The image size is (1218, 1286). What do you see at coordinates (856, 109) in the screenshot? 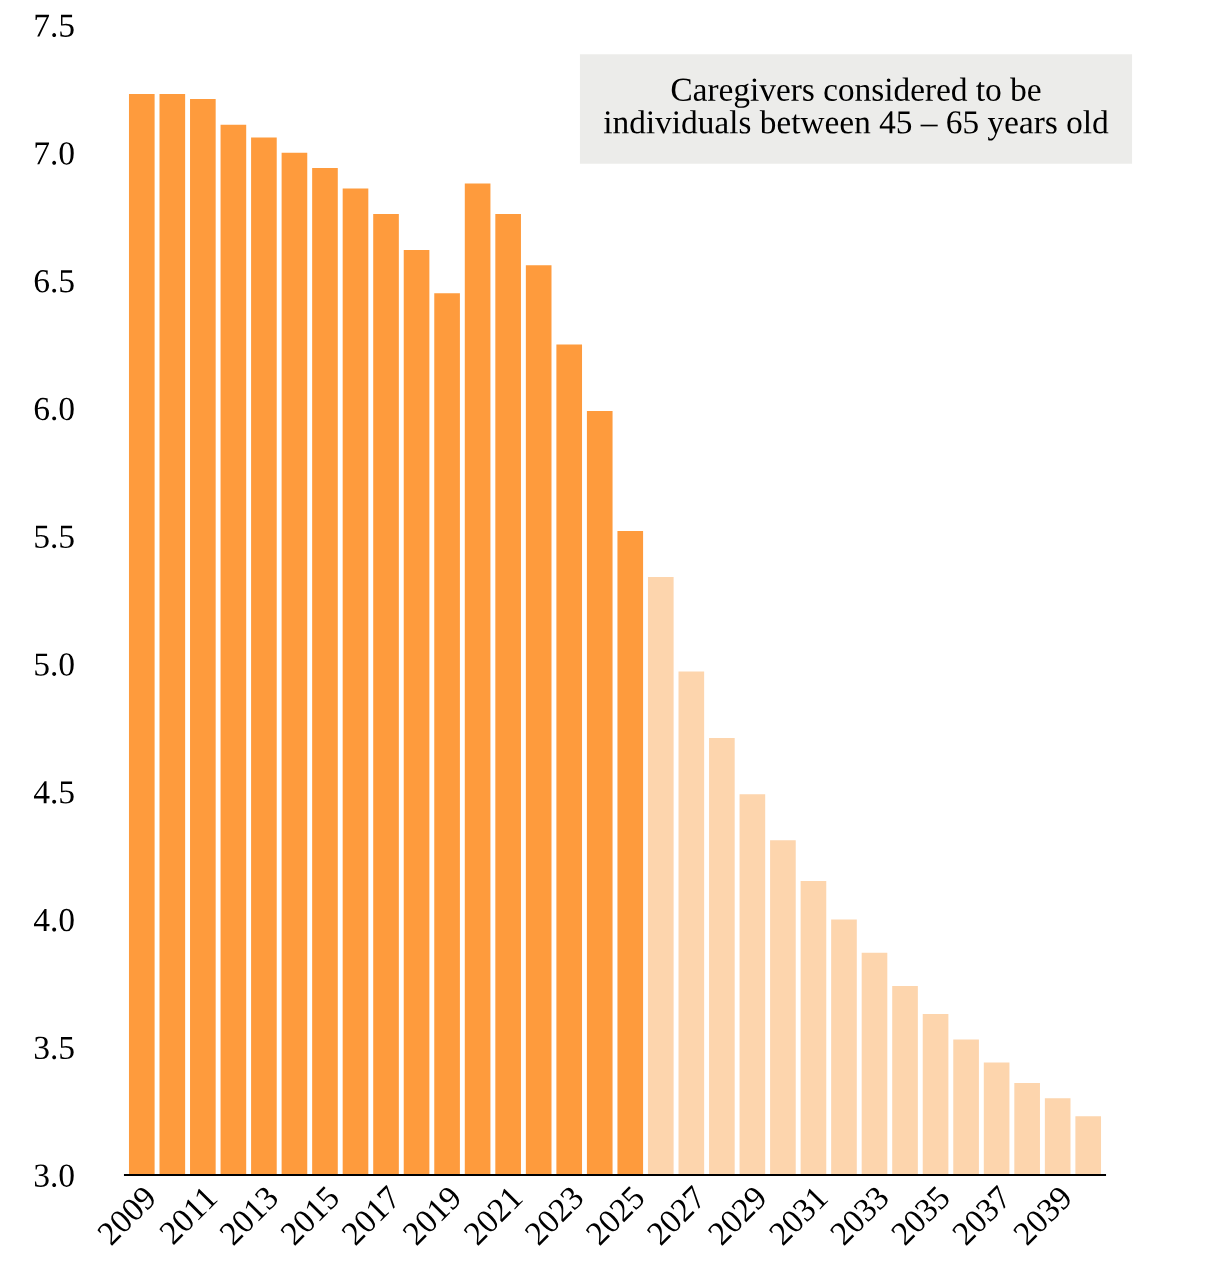
I see `annotation: Caregivers considered to be individuals between 45 – 65 years old` at bounding box center [856, 109].